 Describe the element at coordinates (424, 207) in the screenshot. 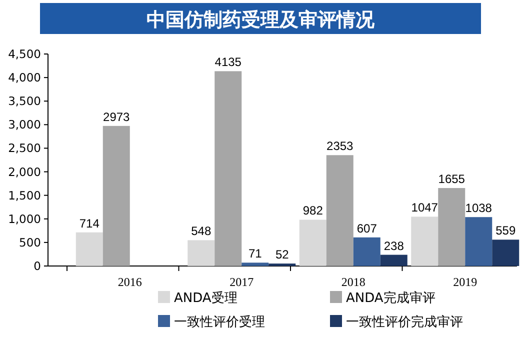

I see `data-label: 1047` at that location.